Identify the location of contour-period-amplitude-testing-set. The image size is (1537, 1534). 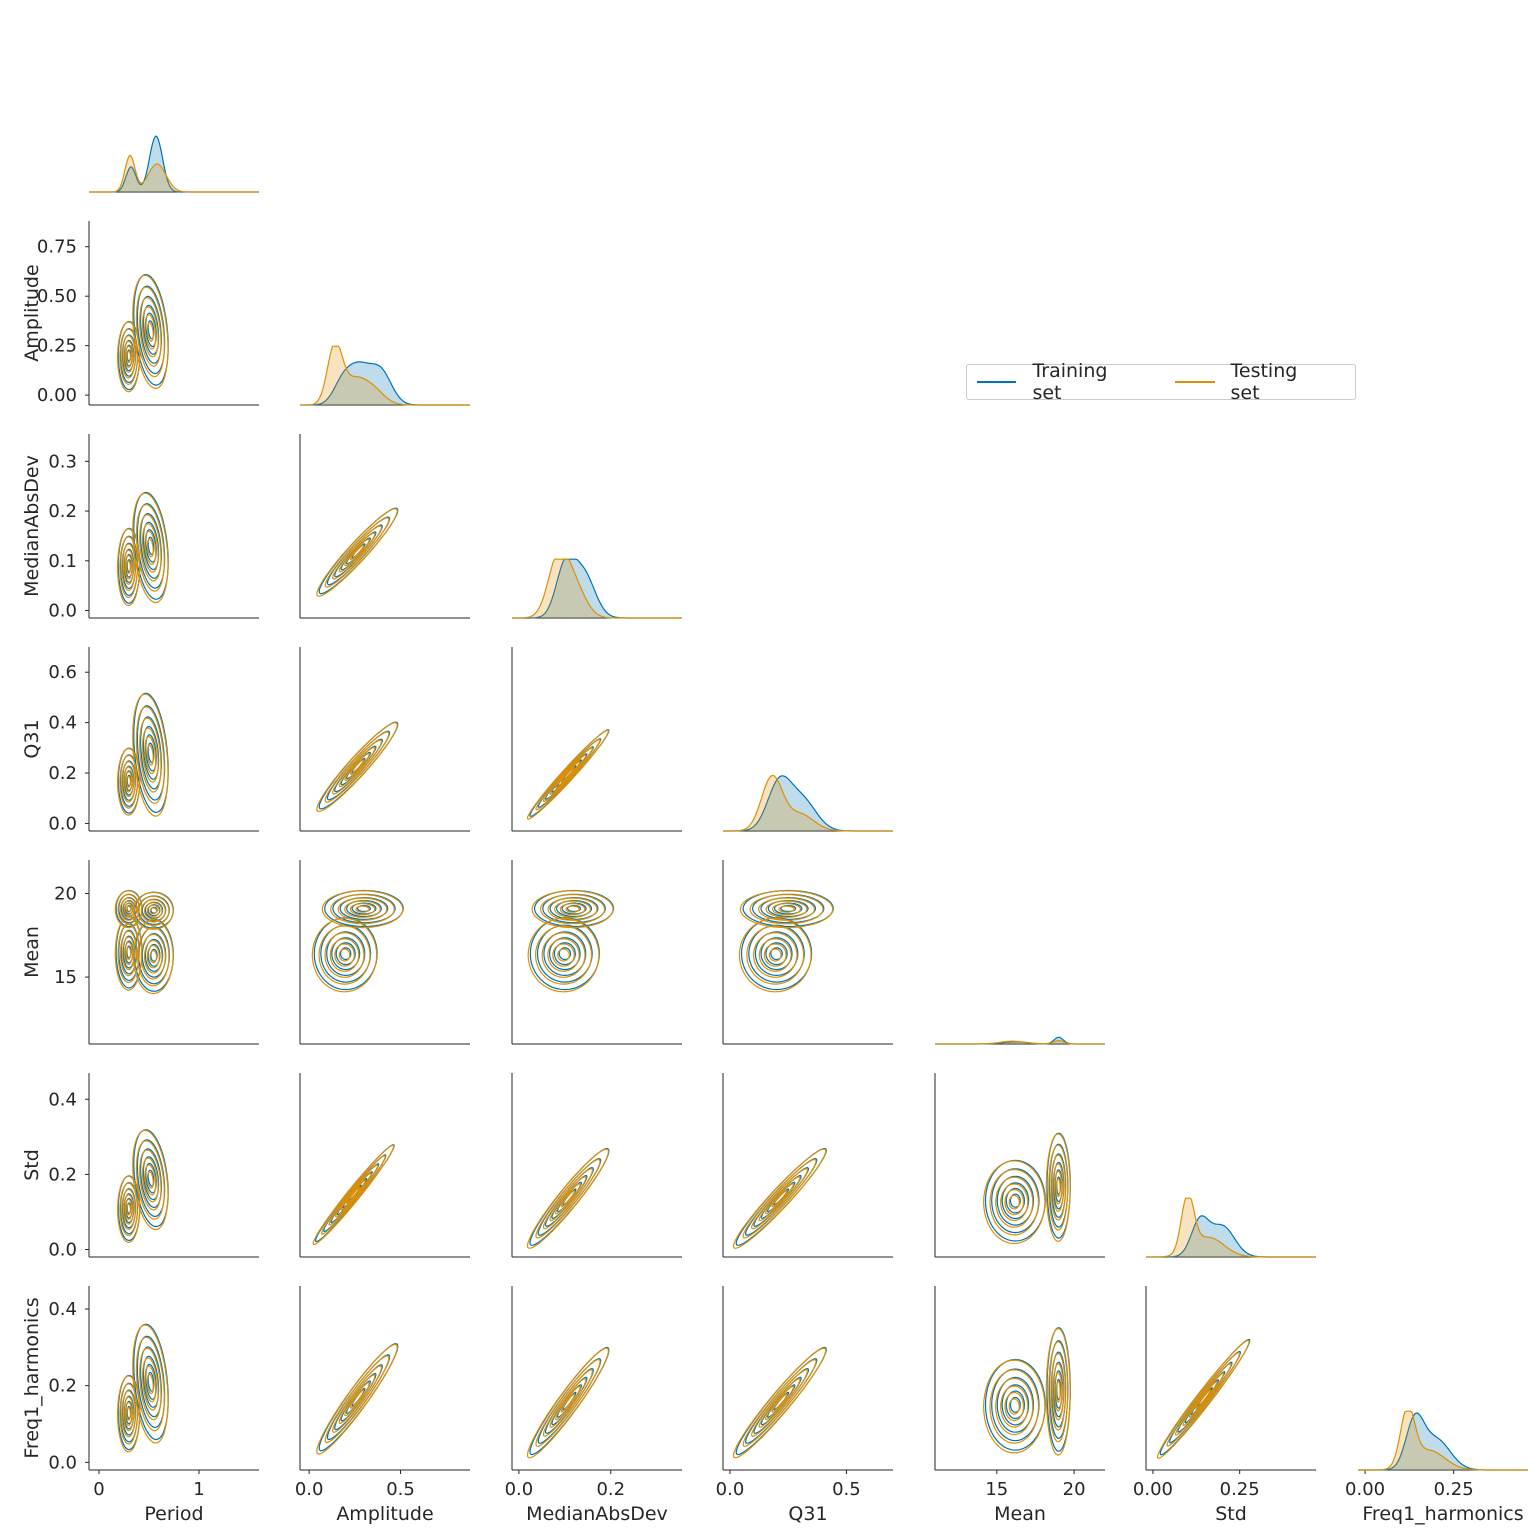
(128, 357).